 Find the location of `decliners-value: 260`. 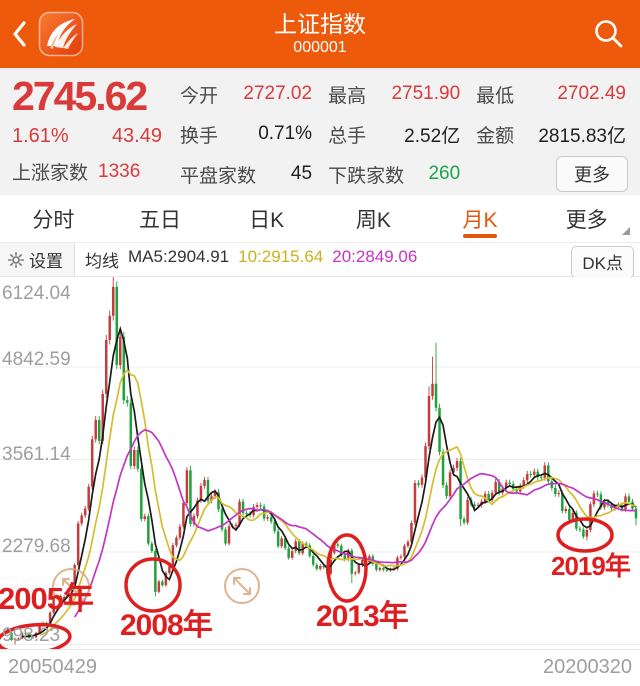

decliners-value: 260 is located at coordinates (444, 173).